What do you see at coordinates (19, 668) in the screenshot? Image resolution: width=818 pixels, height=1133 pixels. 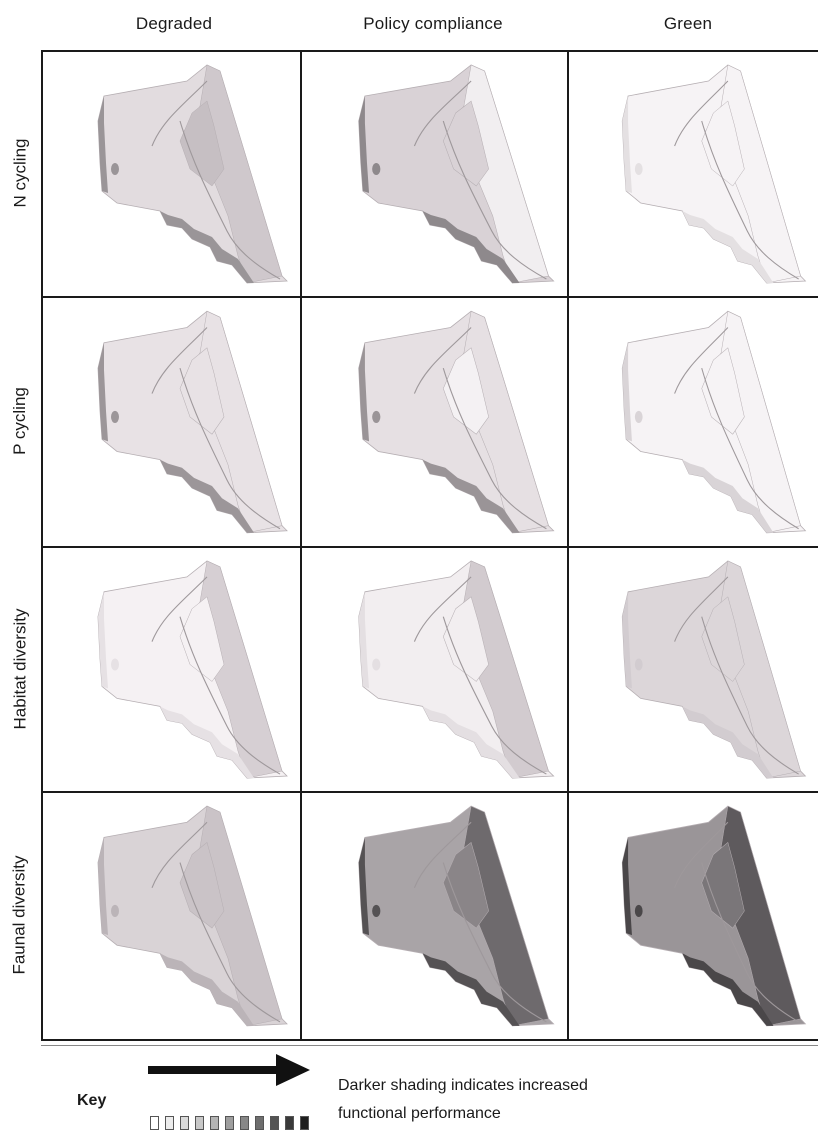 I see `row-label-habitat-diversity: Habitat diversity` at bounding box center [19, 668].